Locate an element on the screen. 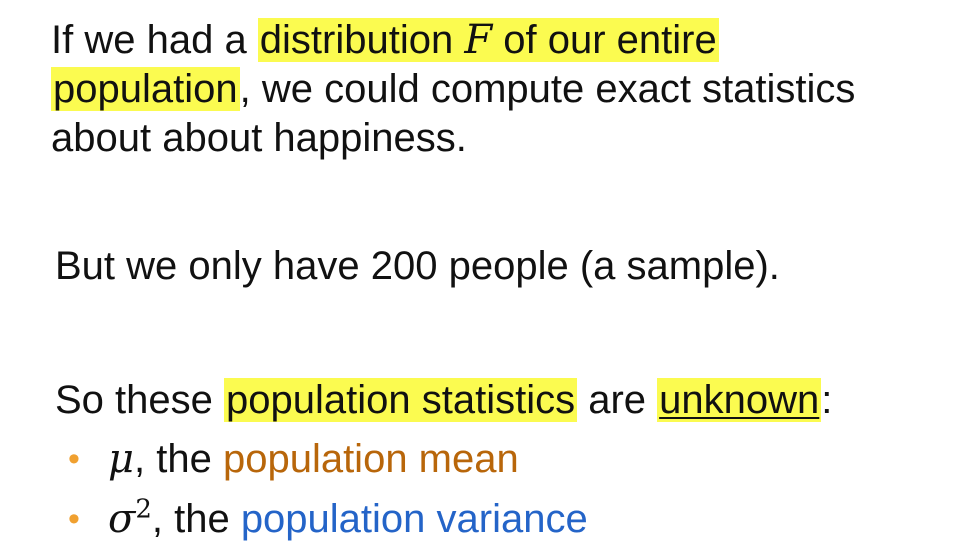 The height and width of the screenshot is (559, 978). list-item: • μ, the population mean is located at coordinates (328, 459).